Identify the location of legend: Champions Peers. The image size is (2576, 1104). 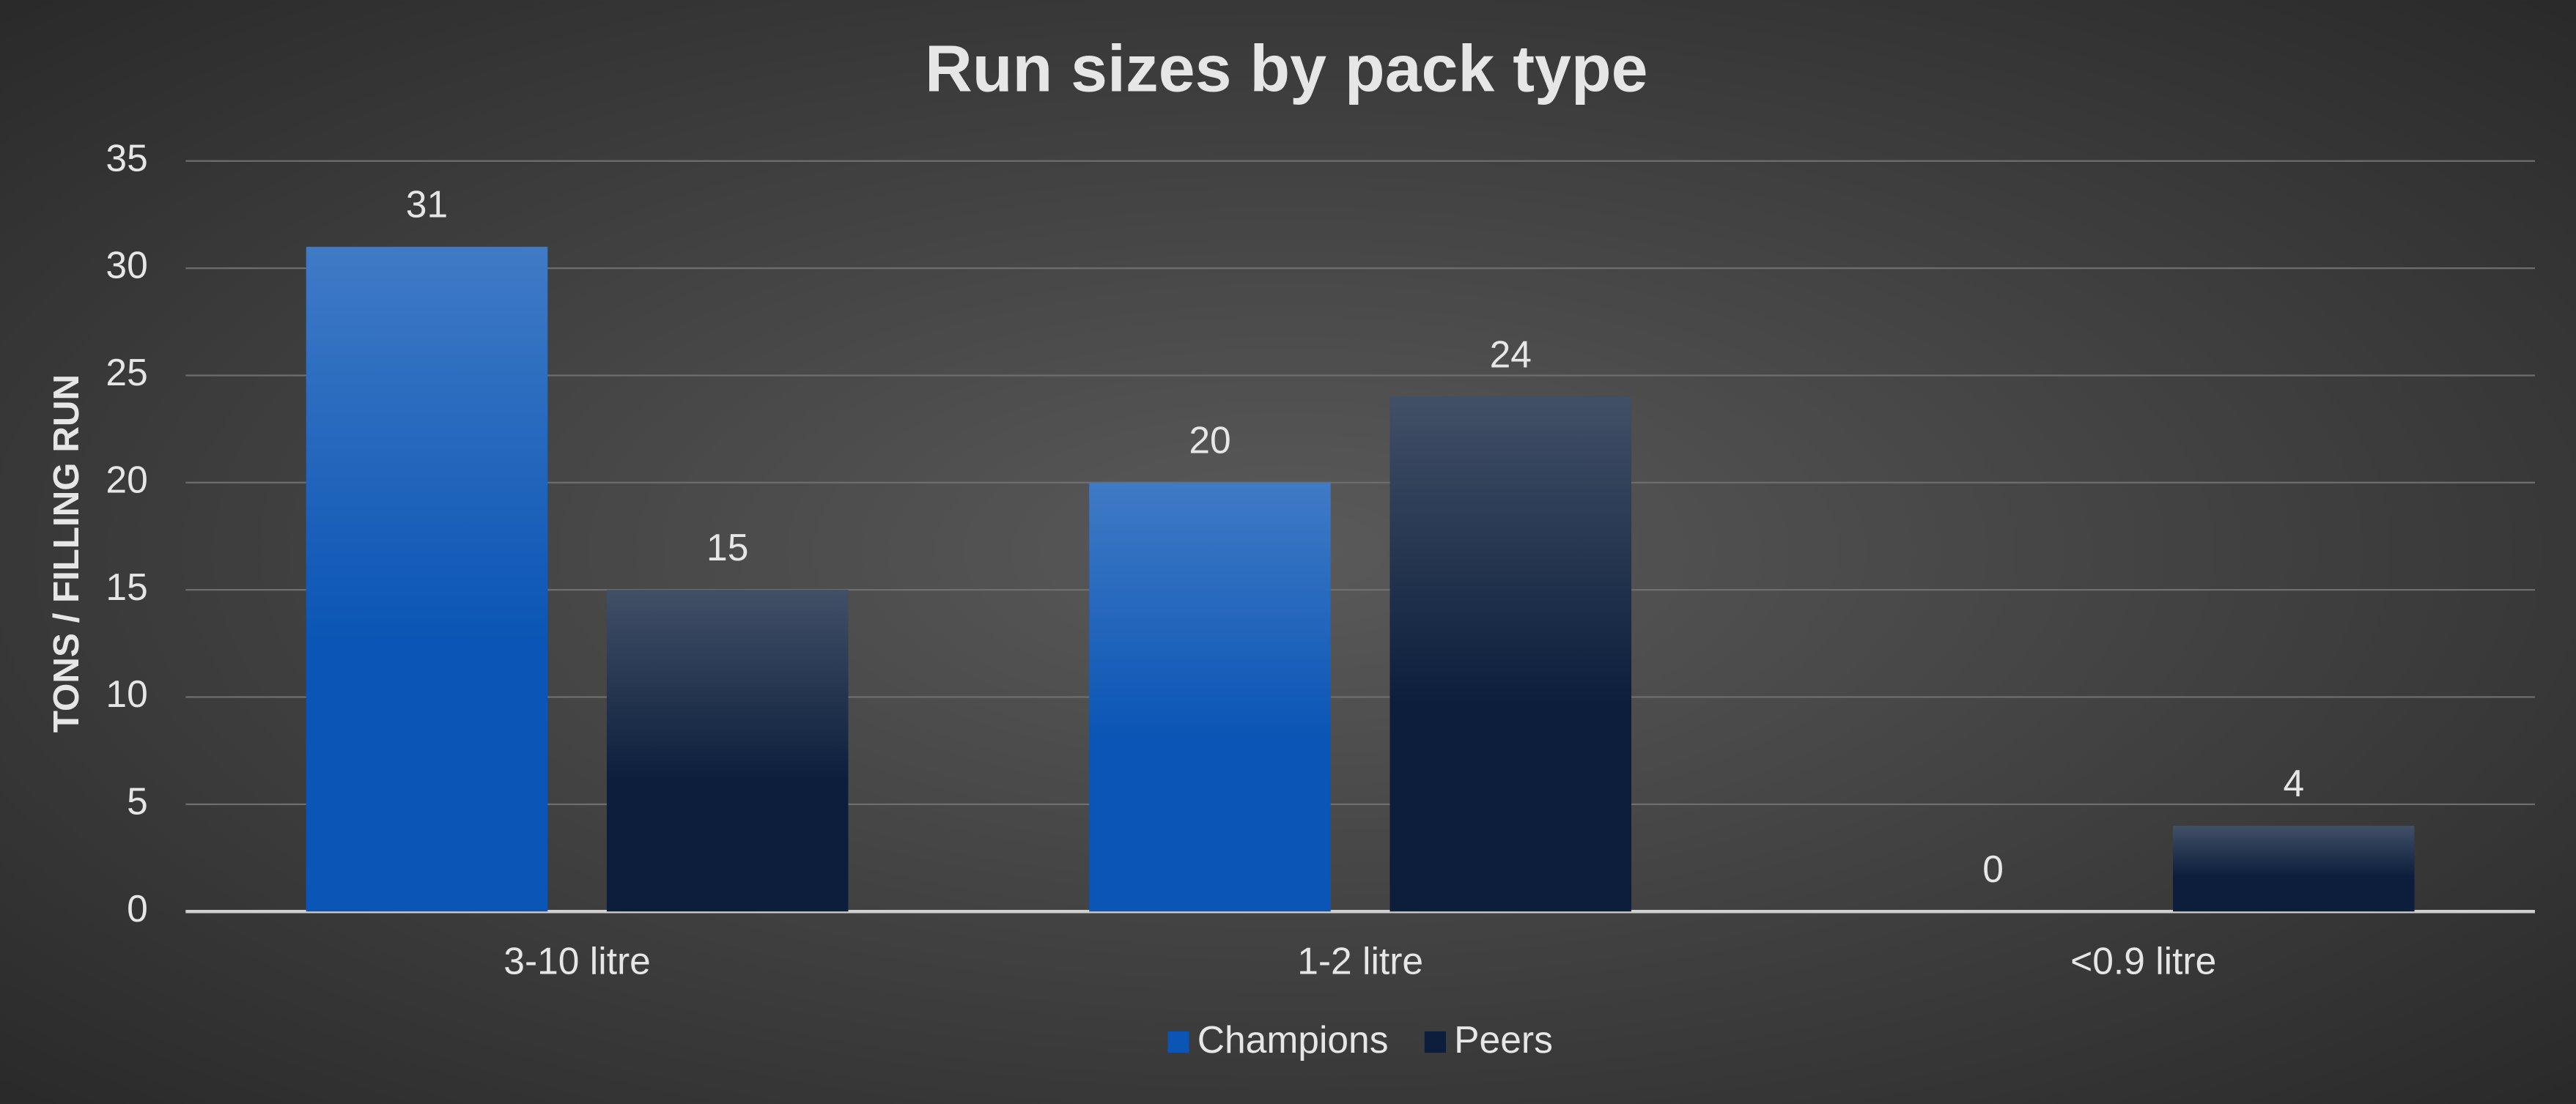
(1360, 1039).